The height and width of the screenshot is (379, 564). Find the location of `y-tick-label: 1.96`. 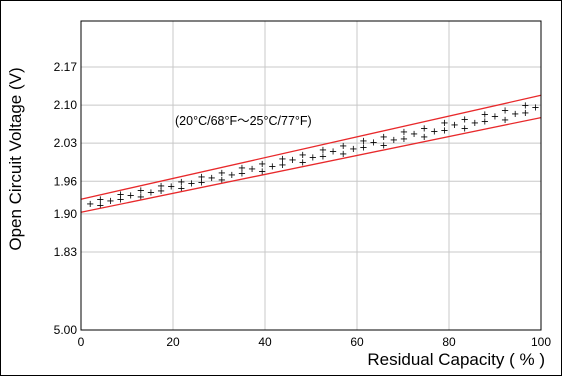

y-tick-label: 1.96 is located at coordinates (66, 181).